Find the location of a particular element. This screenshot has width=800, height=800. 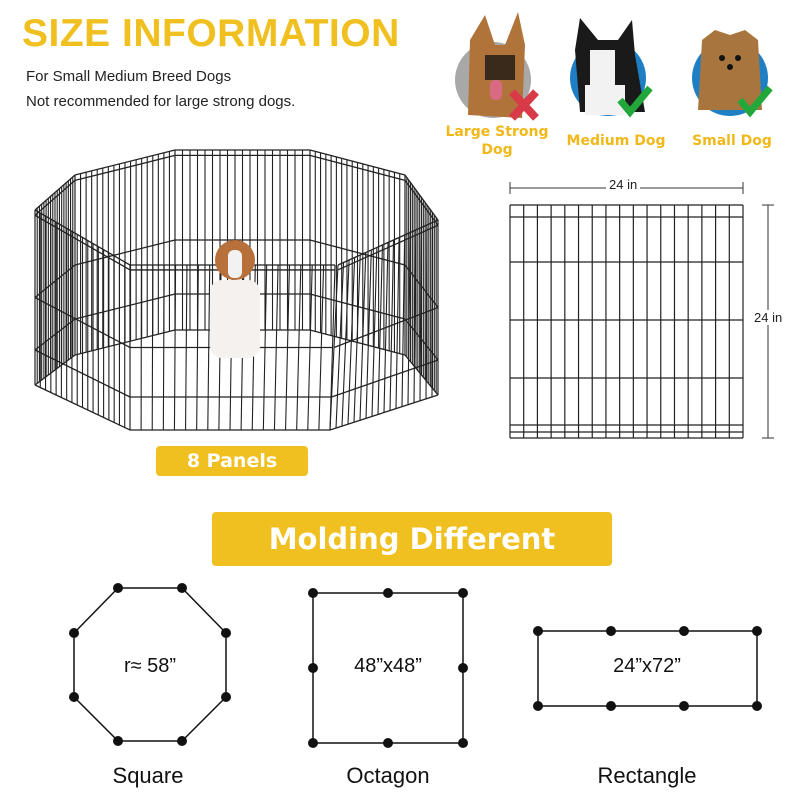

shape-dimension: 48”x48” is located at coordinates (388, 666).